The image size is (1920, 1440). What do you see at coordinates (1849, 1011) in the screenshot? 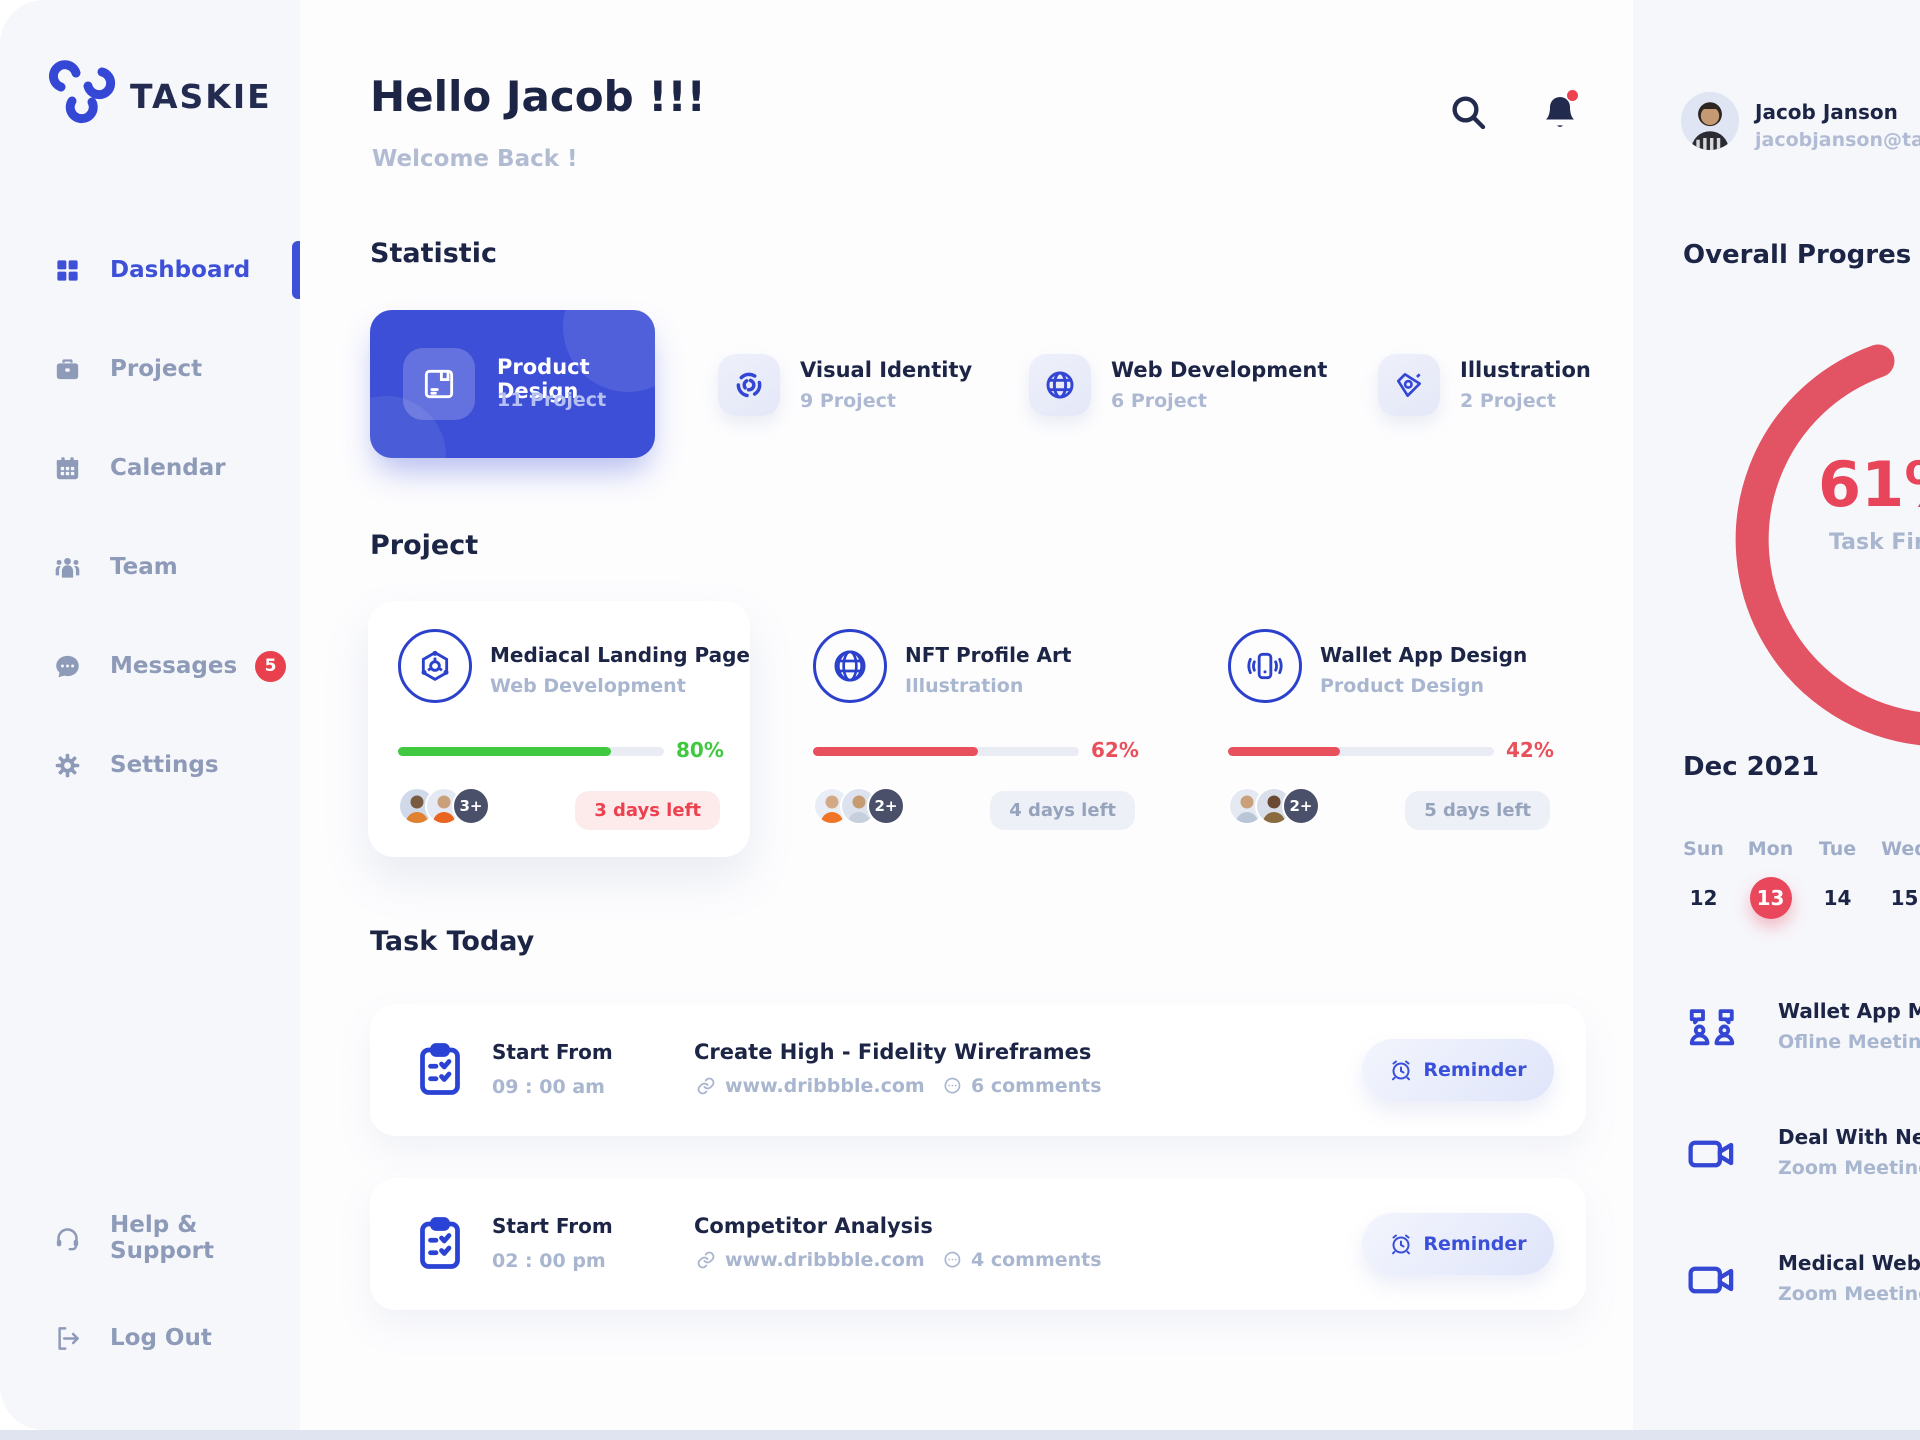
I see `meeting-title: Wallet App Mee` at bounding box center [1849, 1011].